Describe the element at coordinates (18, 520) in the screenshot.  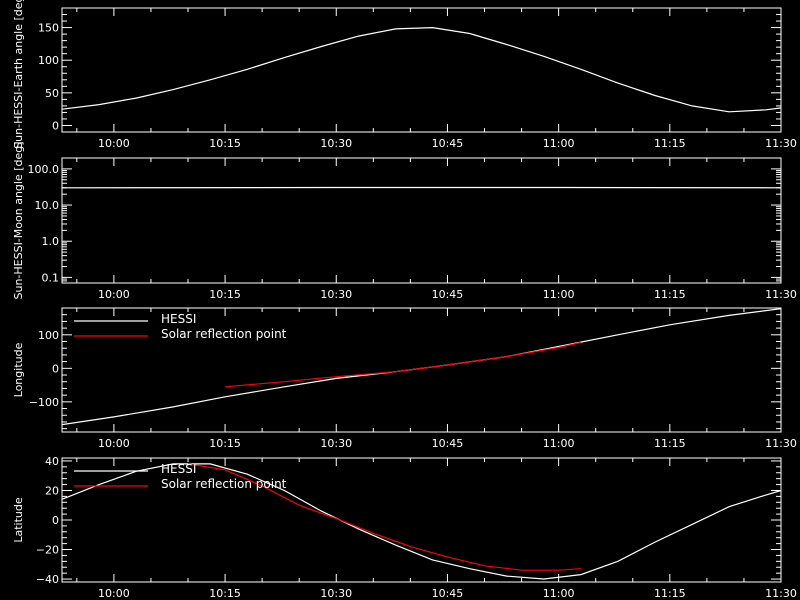
I see `panel-4-ylabel: Latitude` at that location.